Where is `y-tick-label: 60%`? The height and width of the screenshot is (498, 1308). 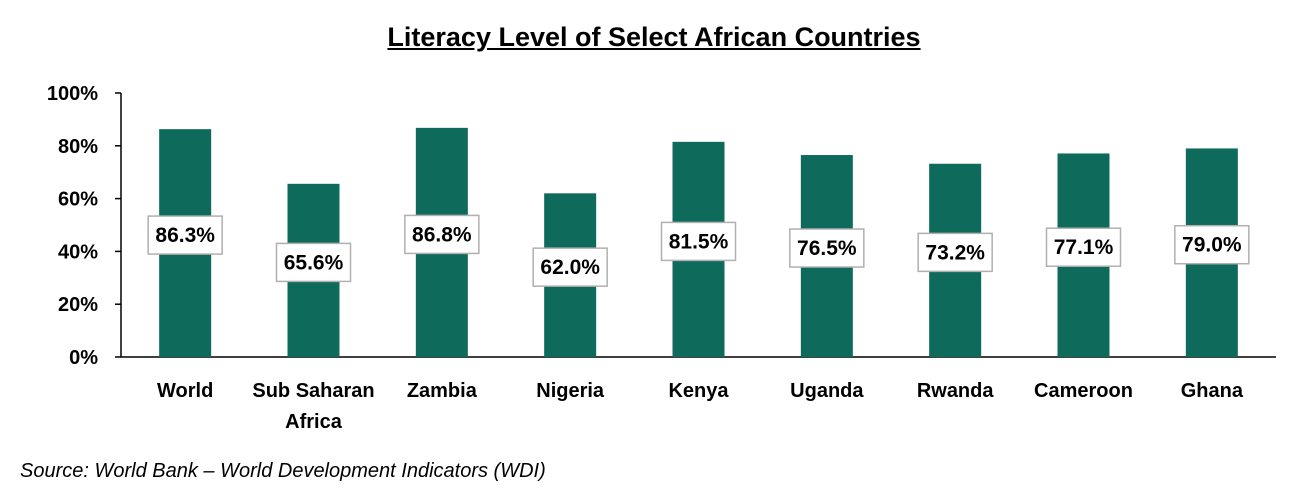 y-tick-label: 60% is located at coordinates (78, 200).